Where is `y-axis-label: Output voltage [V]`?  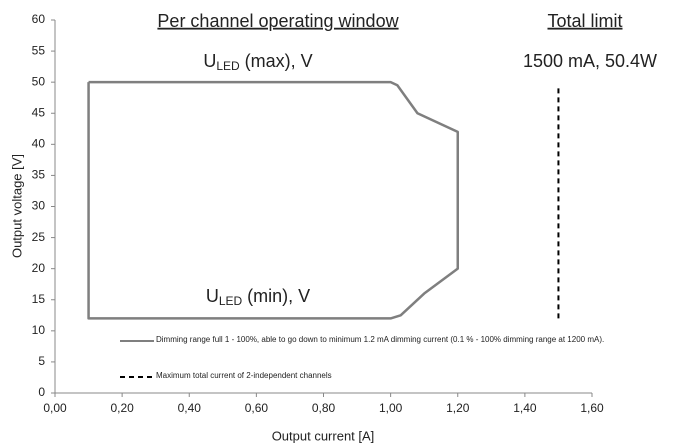 y-axis-label: Output voltage [V] is located at coordinates (16, 206).